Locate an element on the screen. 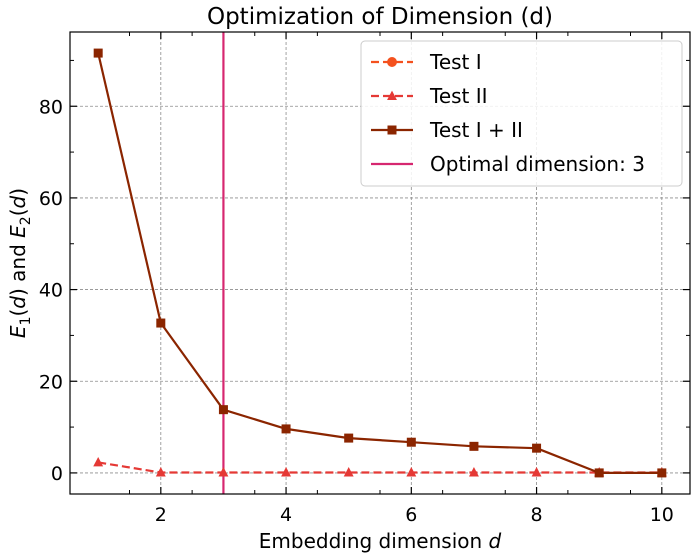 This screenshot has height=559, width=695. x-tick-label: 10 is located at coordinates (662, 515).